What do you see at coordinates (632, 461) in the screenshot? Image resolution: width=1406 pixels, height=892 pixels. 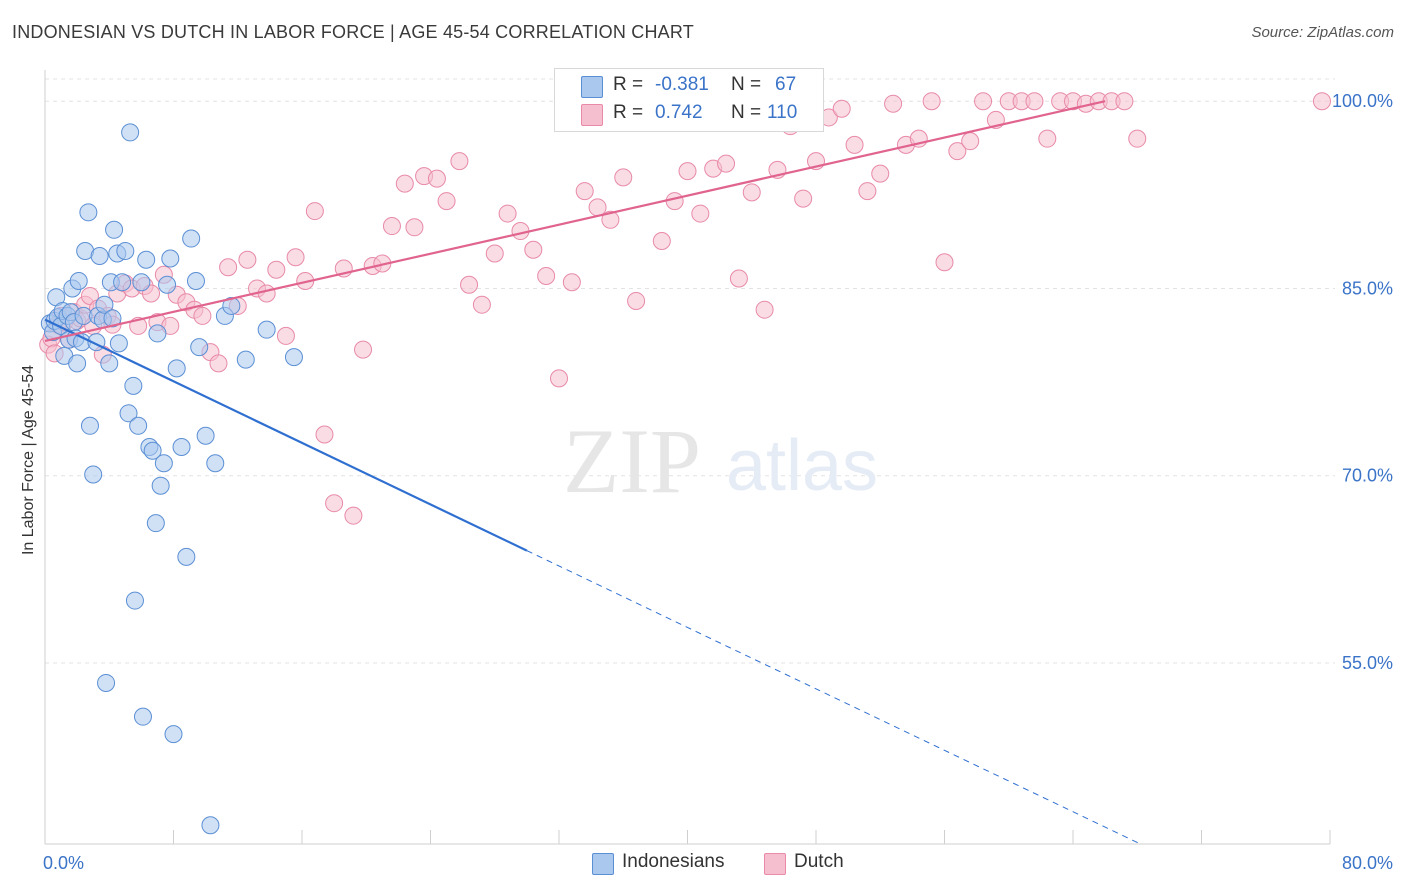 I see `watermark-zip: ZIP` at bounding box center [632, 461].